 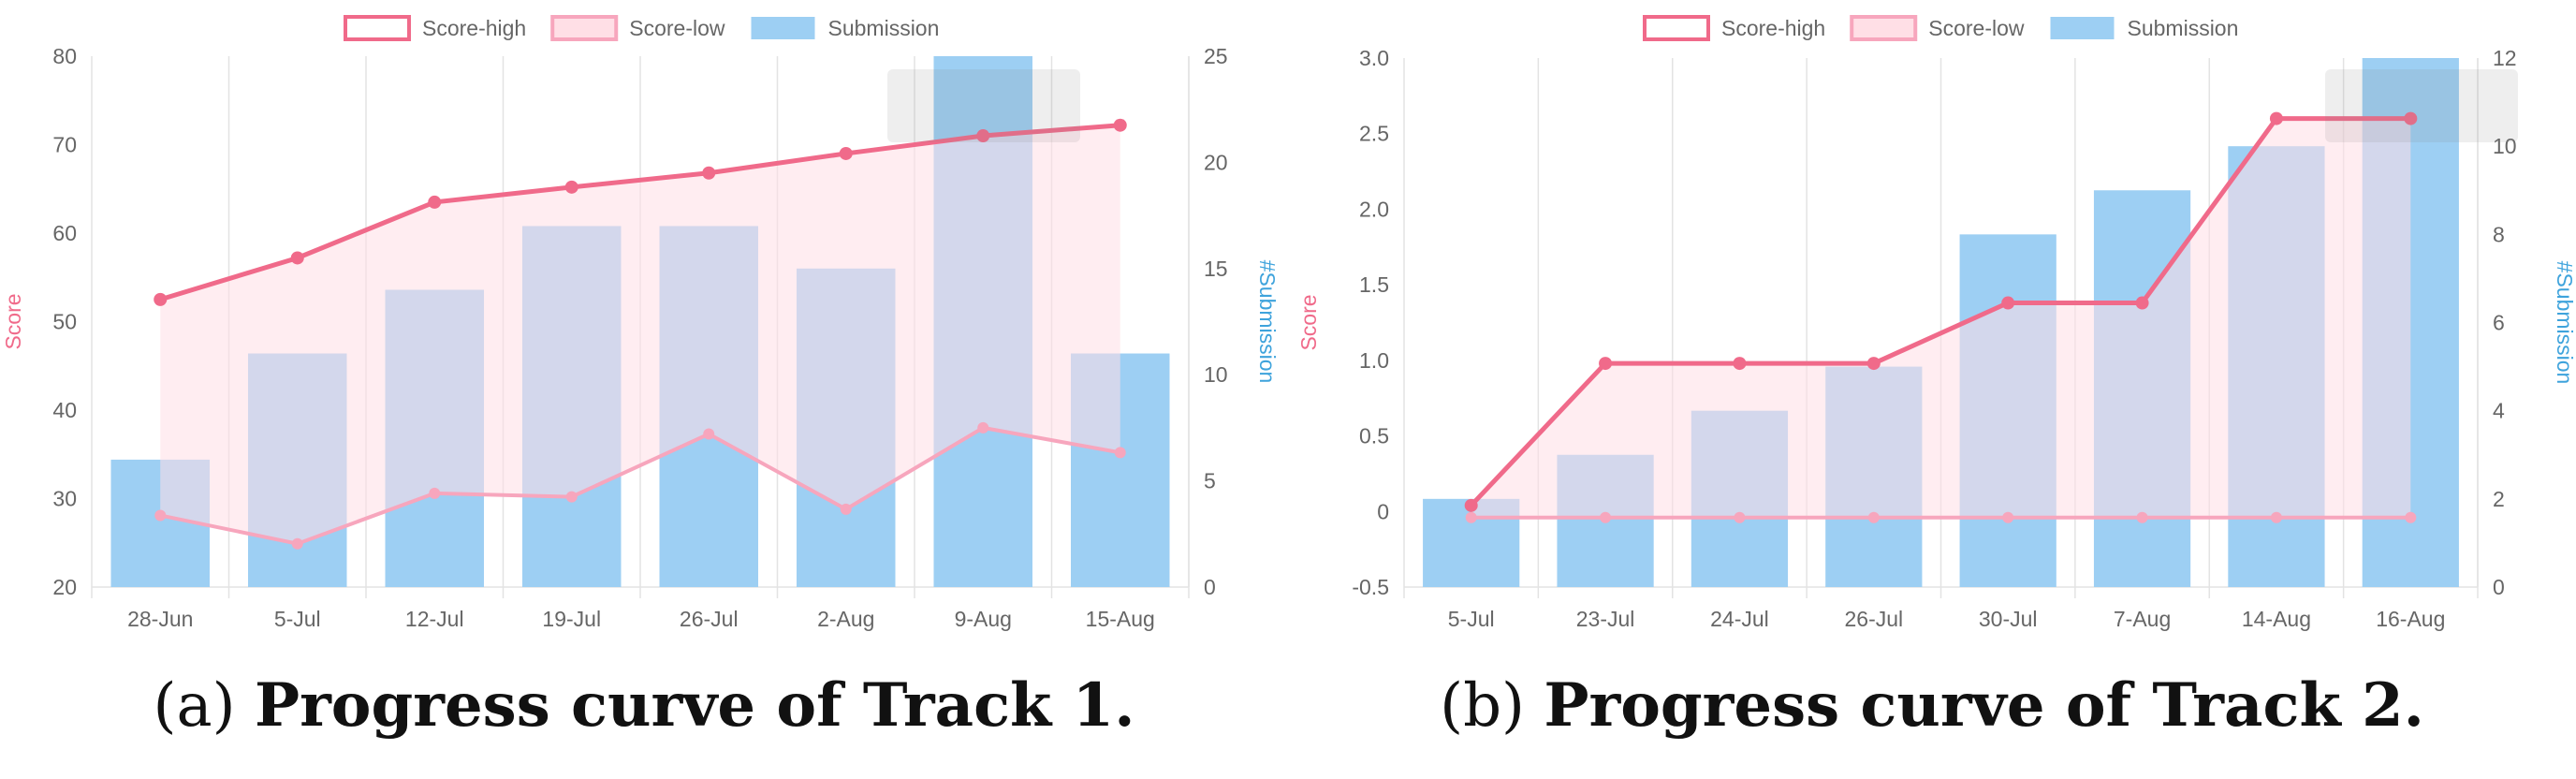 I want to click on legend-label: Score-low, so click(x=1976, y=28).